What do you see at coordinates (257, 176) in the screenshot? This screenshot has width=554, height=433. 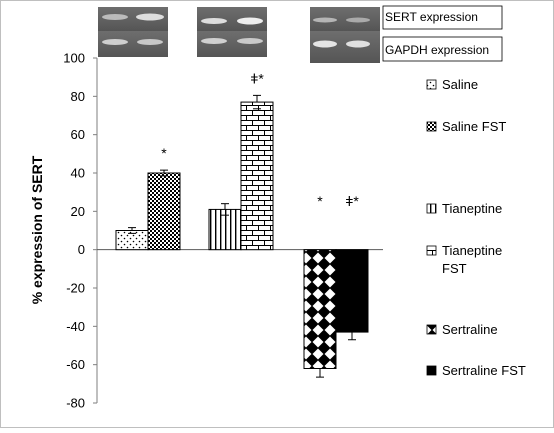 I see `bar-tianeptine-fst` at bounding box center [257, 176].